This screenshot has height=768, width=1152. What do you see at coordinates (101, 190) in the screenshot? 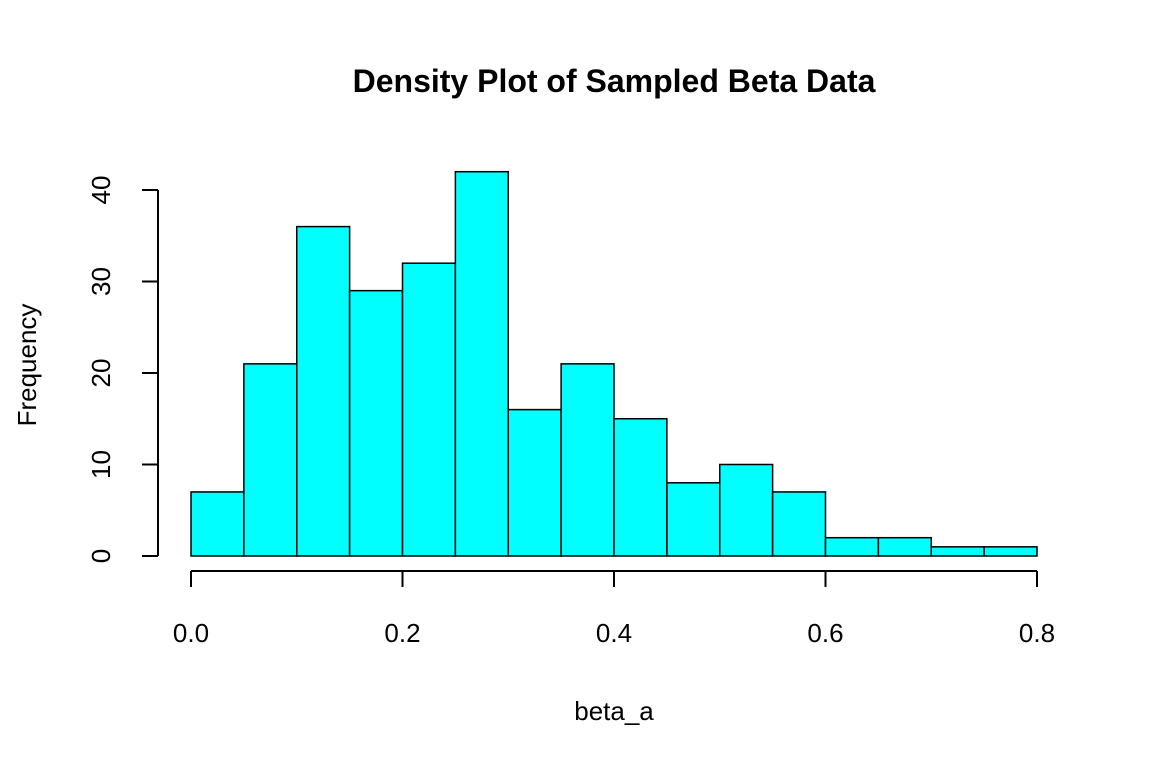
I see `y-tick-label: 40` at bounding box center [101, 190].